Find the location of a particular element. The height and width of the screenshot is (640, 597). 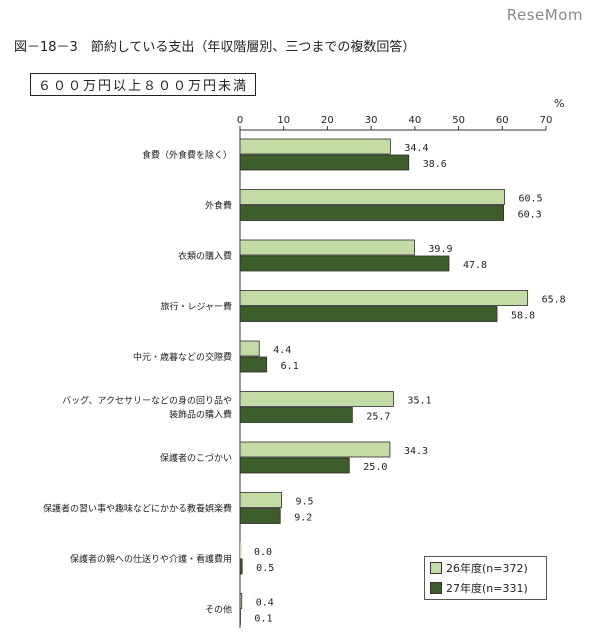

category-label: バッグ、アクセサリーなどの身の回り品や is located at coordinates (147, 401).